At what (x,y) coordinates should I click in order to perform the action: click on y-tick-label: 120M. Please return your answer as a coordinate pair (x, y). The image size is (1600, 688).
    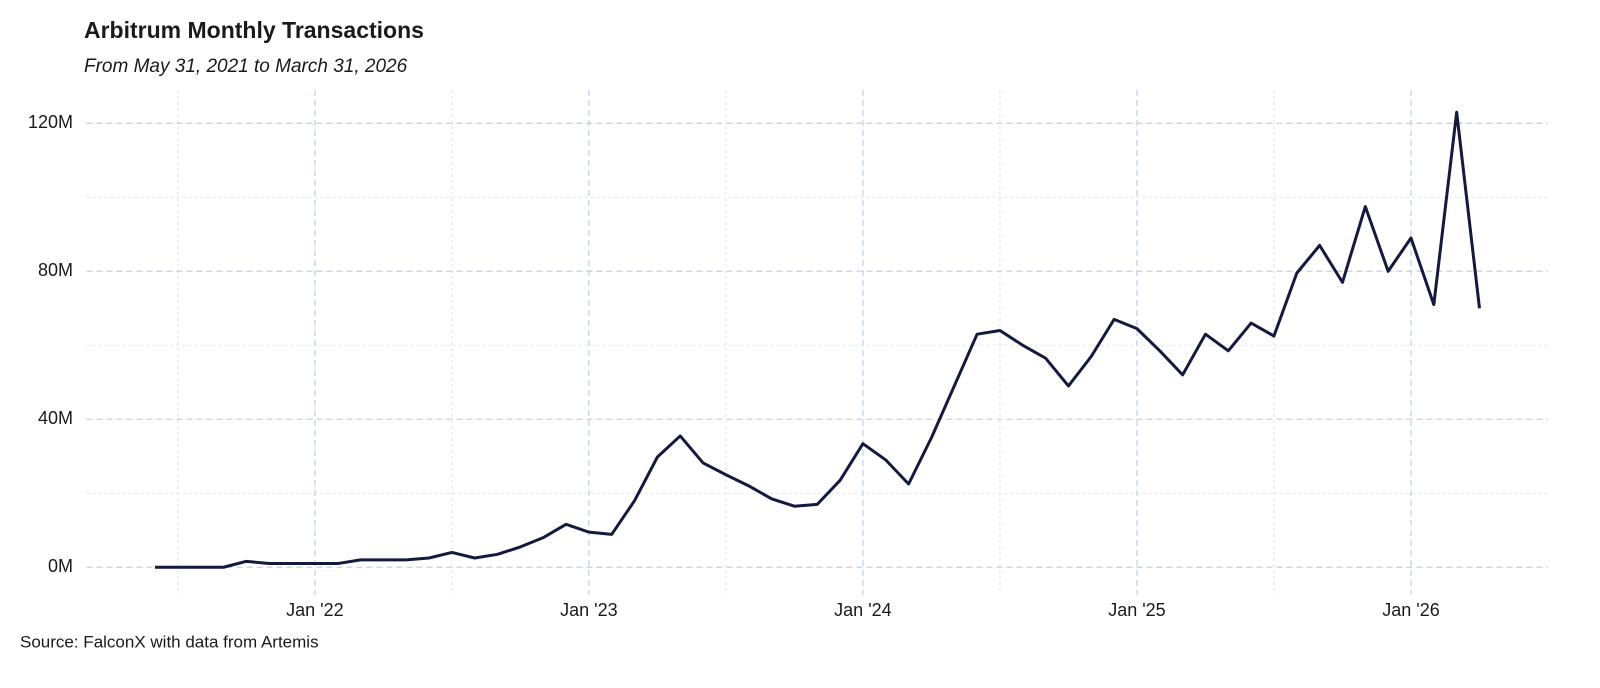
    Looking at the image, I should click on (50, 122).